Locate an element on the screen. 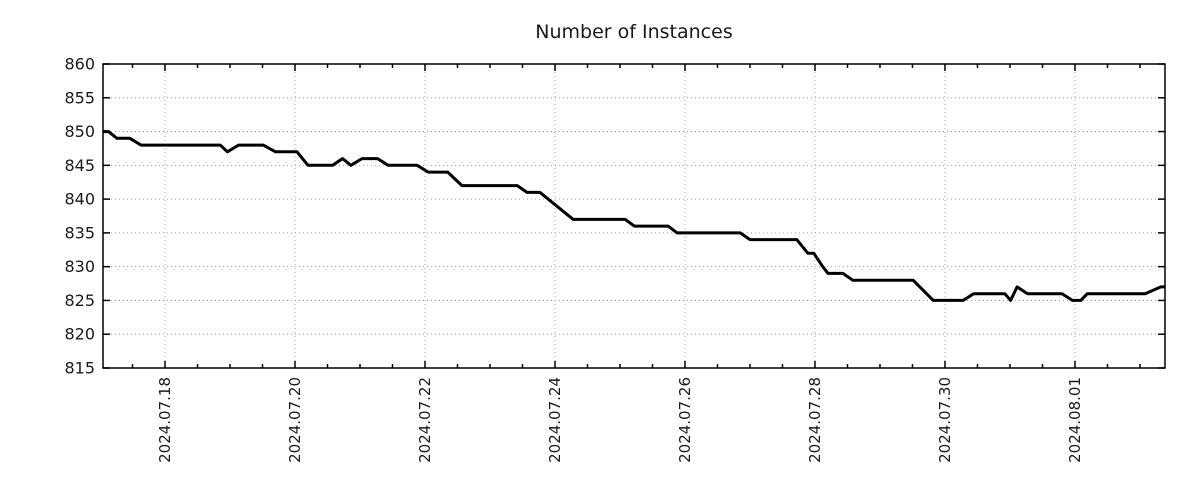 Image resolution: width=1200 pixels, height=504 pixels. x-tick-label: 2024.07.30 is located at coordinates (945, 420).